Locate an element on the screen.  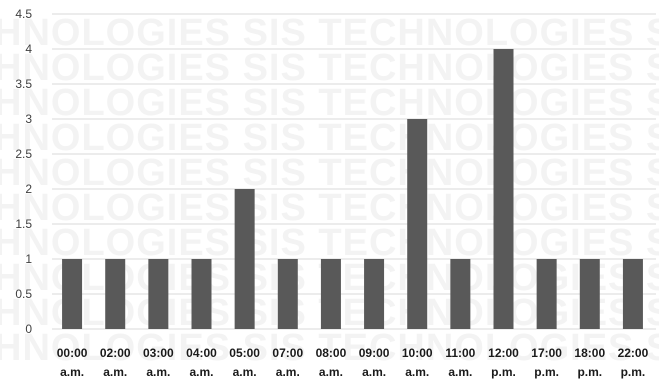
y-tick-label: 0 is located at coordinates (28, 329).